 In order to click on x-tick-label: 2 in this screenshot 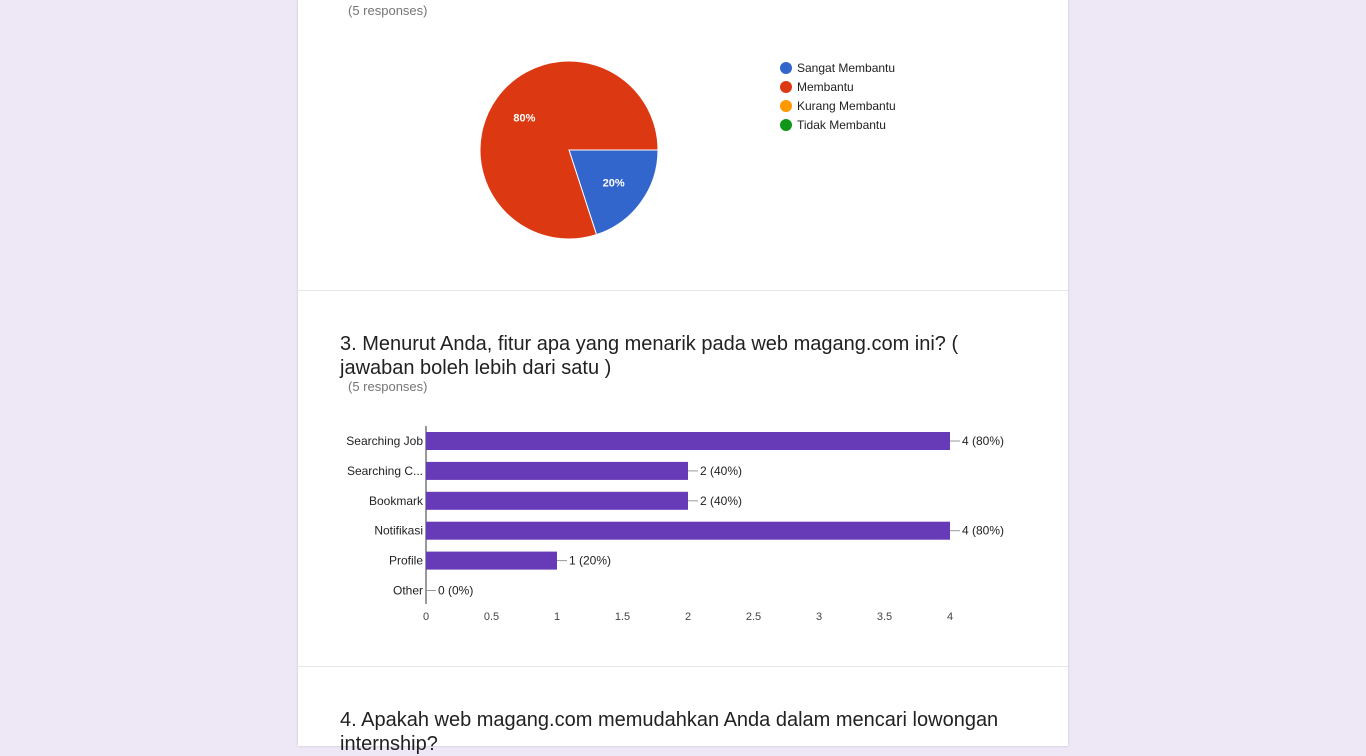, I will do `click(688, 617)`.